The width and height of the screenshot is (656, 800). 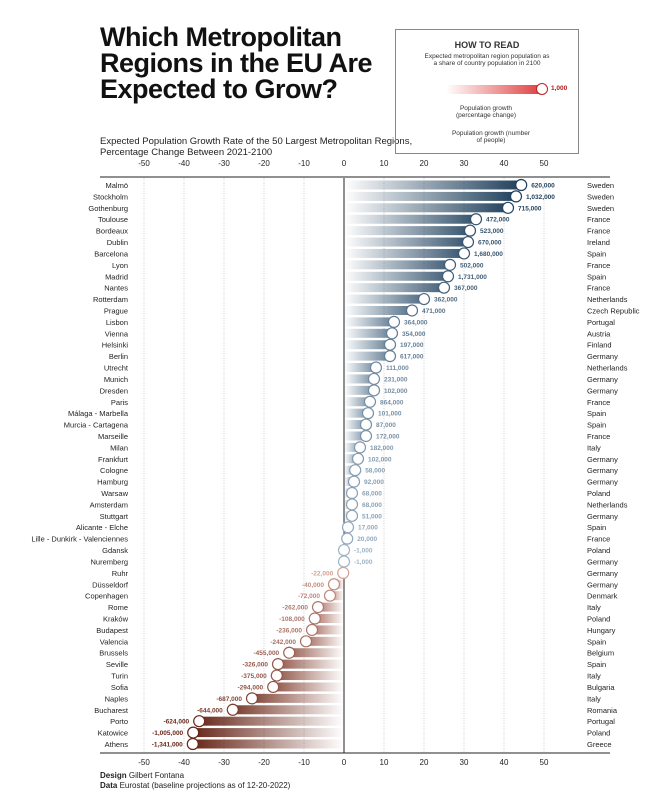 What do you see at coordinates (116, 619) in the screenshot?
I see `city-label: Kraków` at bounding box center [116, 619].